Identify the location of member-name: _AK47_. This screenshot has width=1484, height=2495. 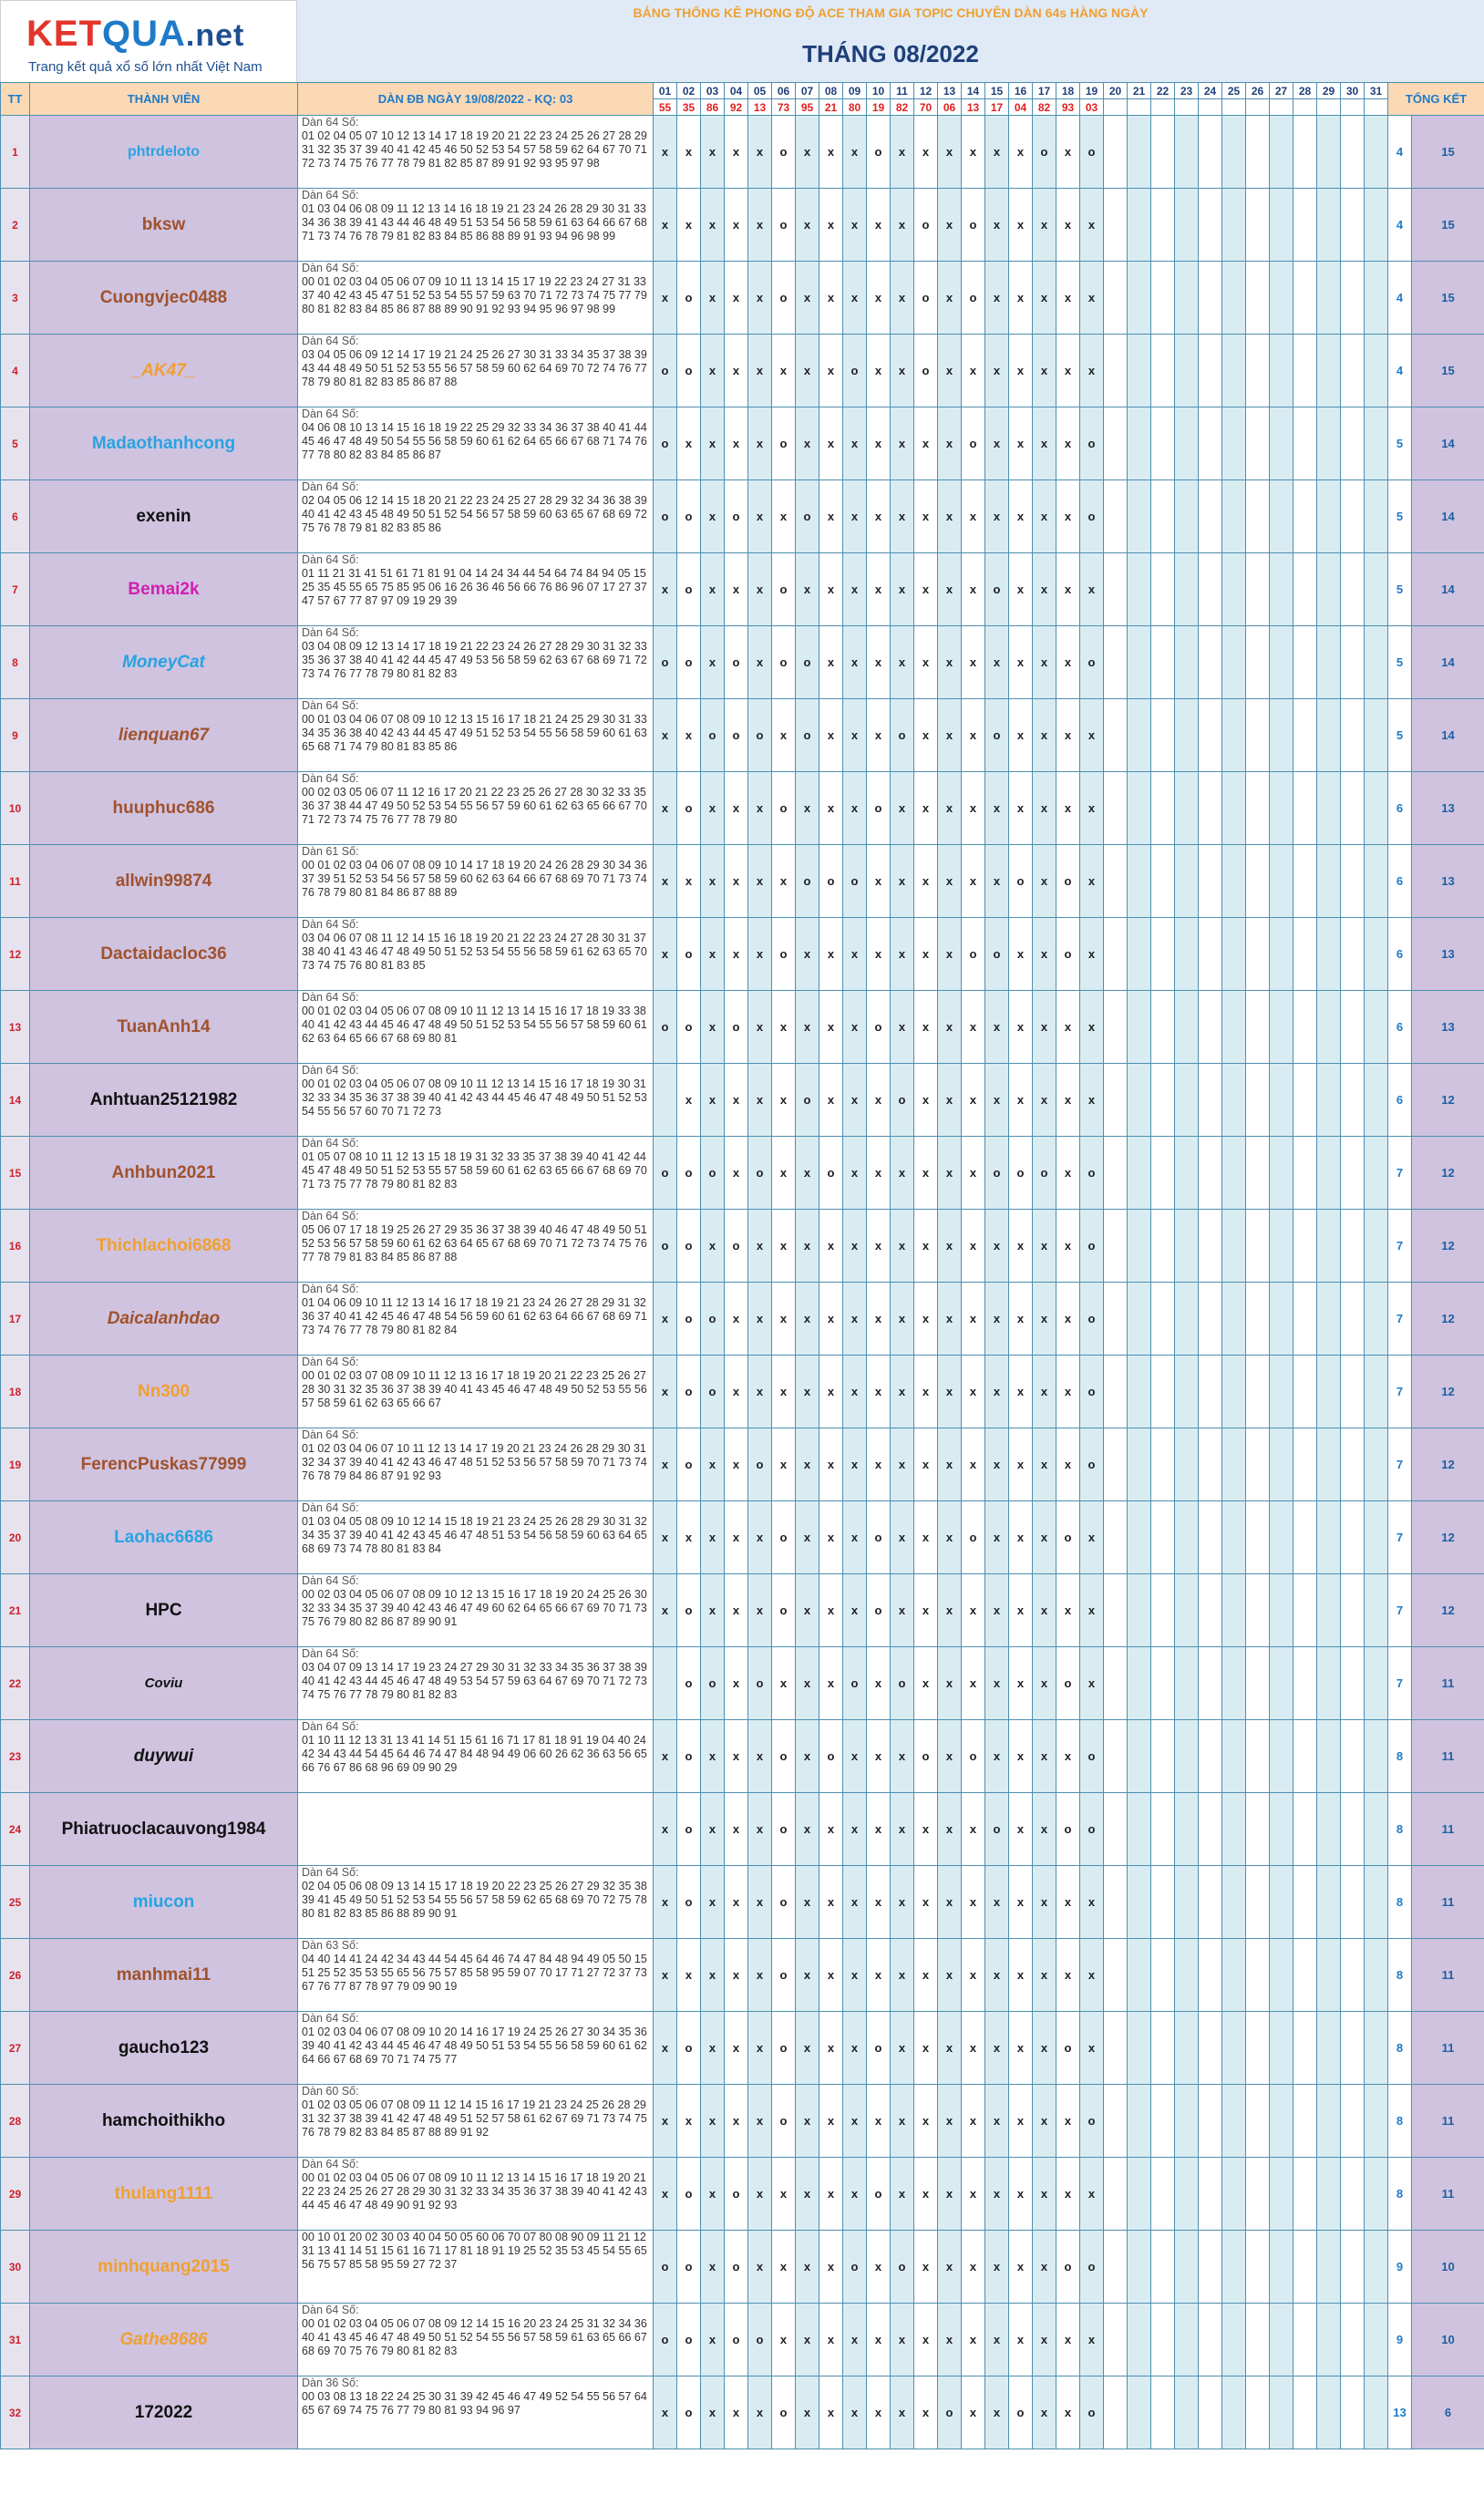
(163, 370).